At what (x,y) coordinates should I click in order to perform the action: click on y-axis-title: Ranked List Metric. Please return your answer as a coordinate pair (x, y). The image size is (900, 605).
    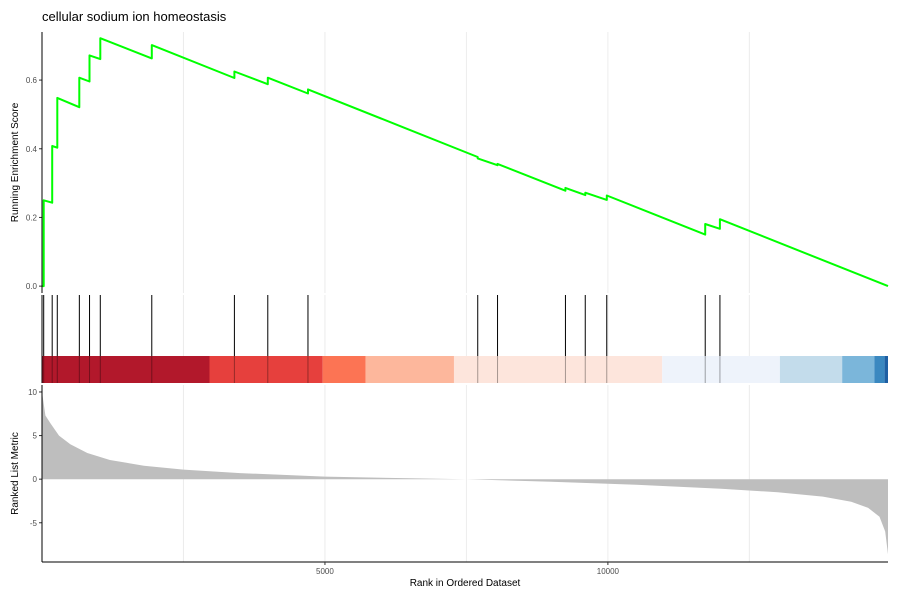
    Looking at the image, I should click on (15, 473).